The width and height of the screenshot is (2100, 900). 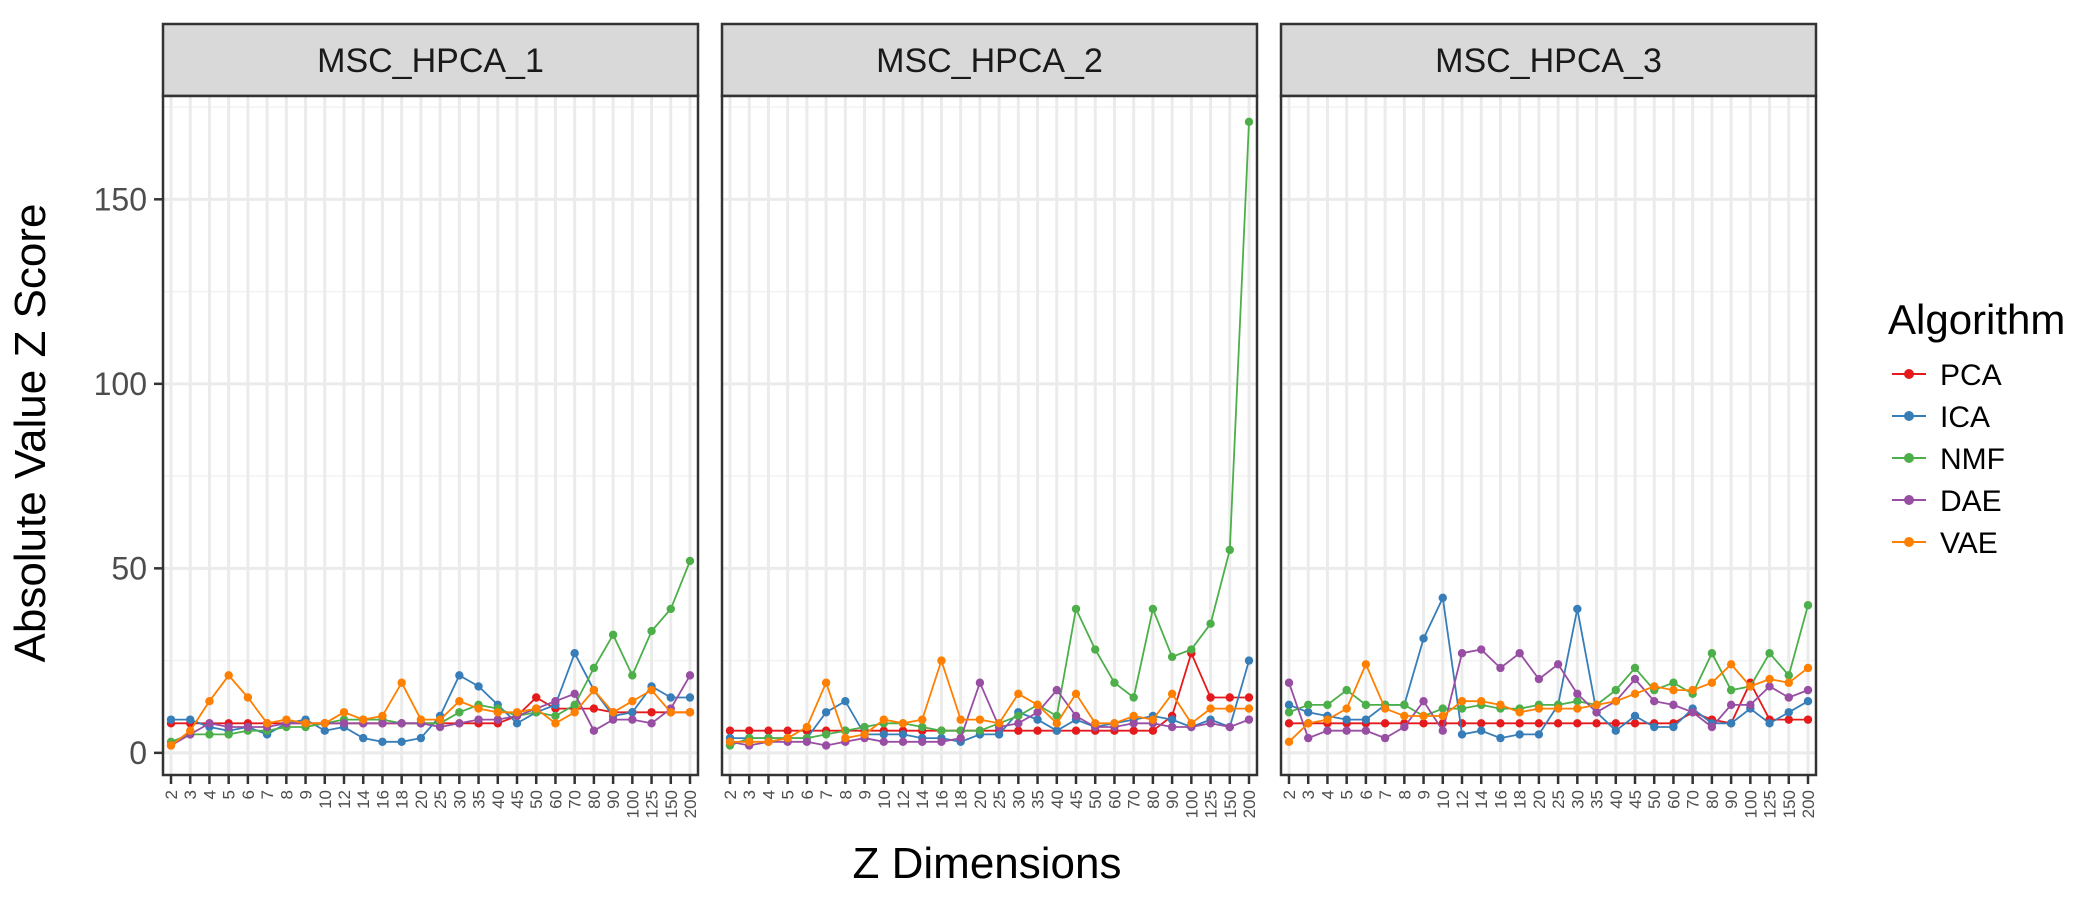 What do you see at coordinates (999, 799) in the screenshot?
I see `x-tick-label: 25` at bounding box center [999, 799].